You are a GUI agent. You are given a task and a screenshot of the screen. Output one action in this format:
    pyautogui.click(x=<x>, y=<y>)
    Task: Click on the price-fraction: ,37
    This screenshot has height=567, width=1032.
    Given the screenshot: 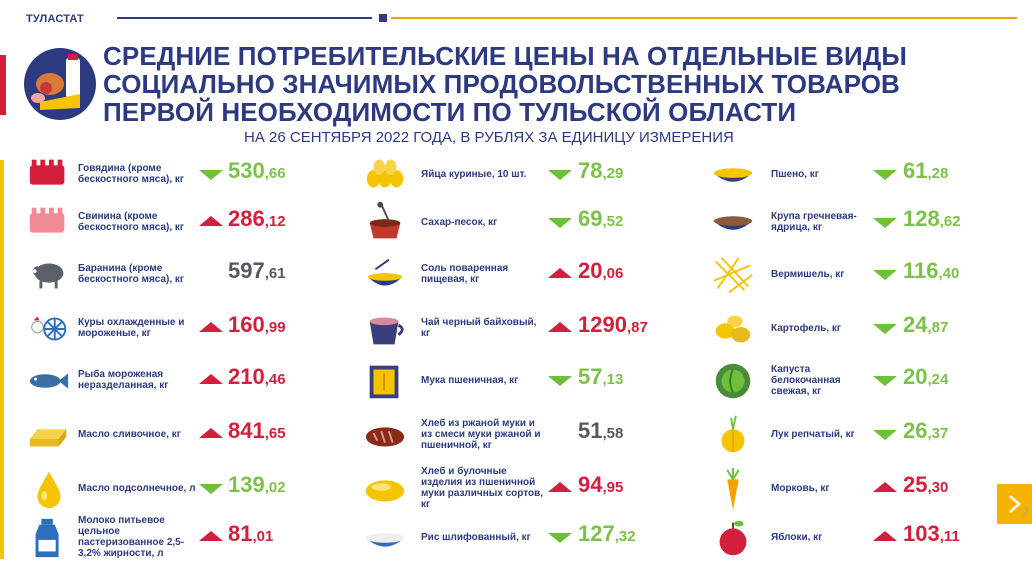 What is the action you would take?
    pyautogui.click(x=938, y=433)
    